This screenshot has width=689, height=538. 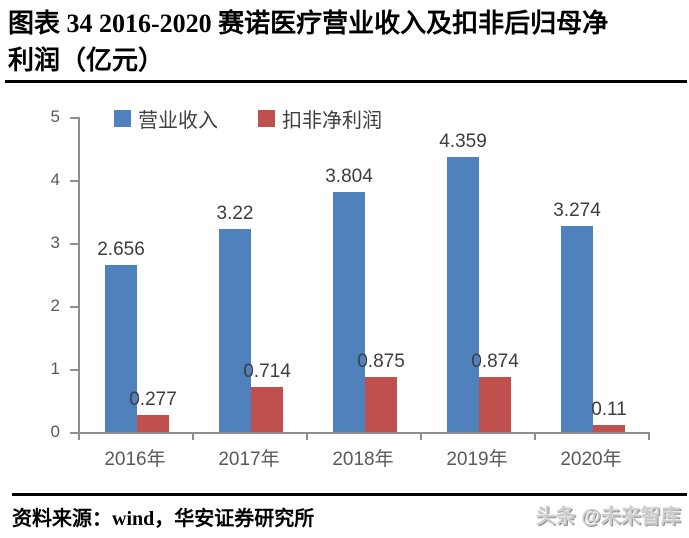 I want to click on figure-title-line1: 图表 34 2016-2020 赛诺医疗营业收入及扣非后归母净, so click(x=308, y=23).